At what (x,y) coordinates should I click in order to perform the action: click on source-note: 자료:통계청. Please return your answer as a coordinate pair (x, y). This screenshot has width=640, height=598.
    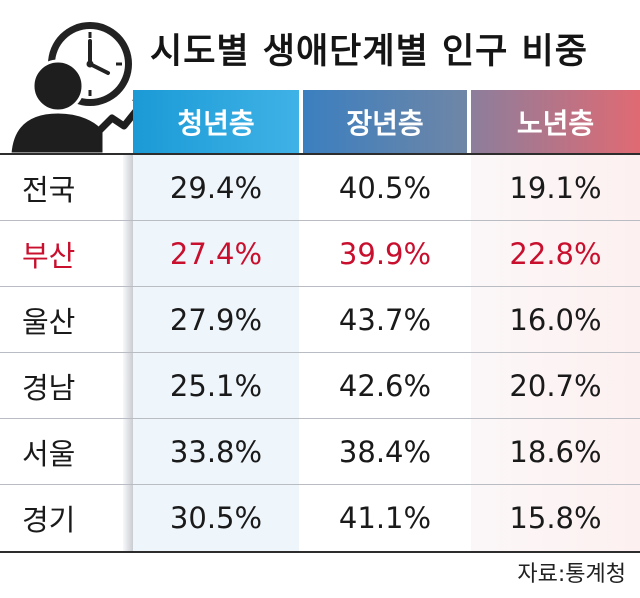
    Looking at the image, I should click on (571, 574).